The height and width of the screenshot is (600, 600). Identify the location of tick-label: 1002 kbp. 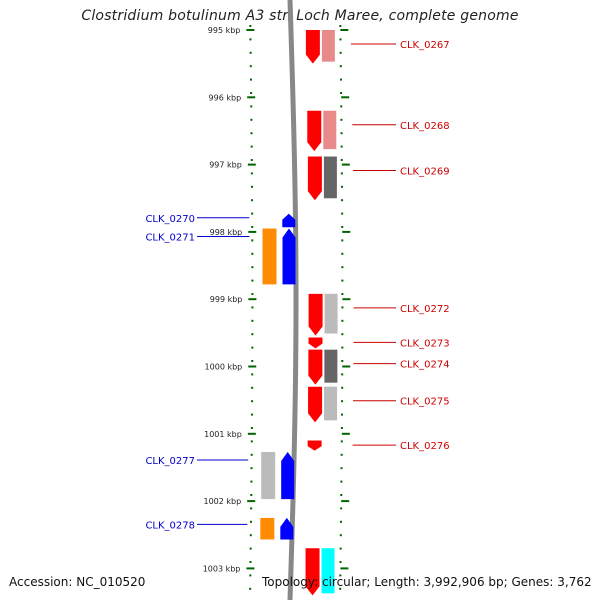
(222, 501).